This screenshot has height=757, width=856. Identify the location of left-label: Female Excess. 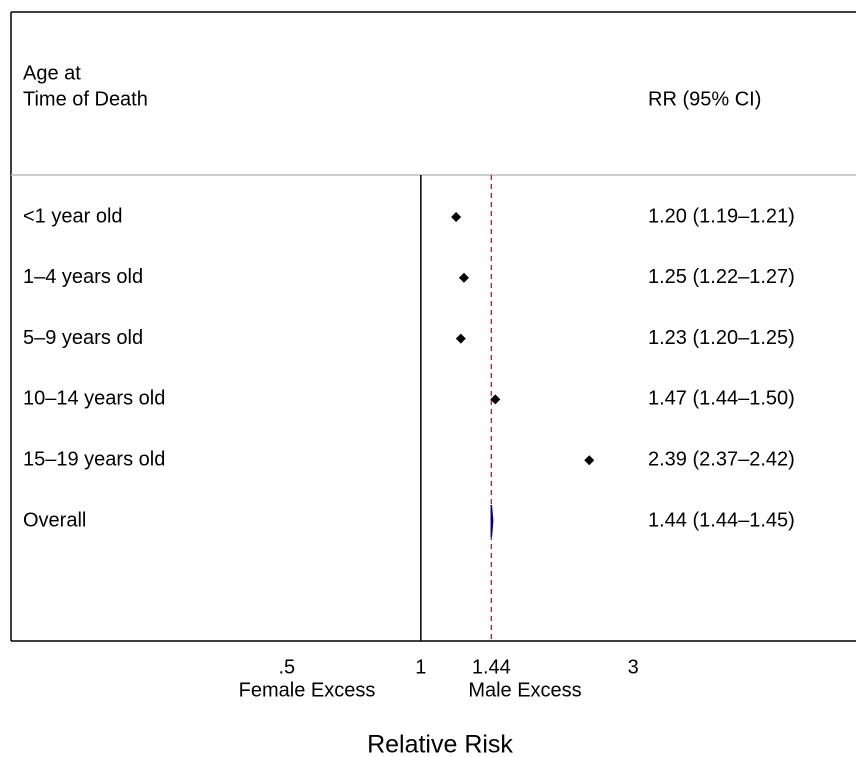
(307, 690).